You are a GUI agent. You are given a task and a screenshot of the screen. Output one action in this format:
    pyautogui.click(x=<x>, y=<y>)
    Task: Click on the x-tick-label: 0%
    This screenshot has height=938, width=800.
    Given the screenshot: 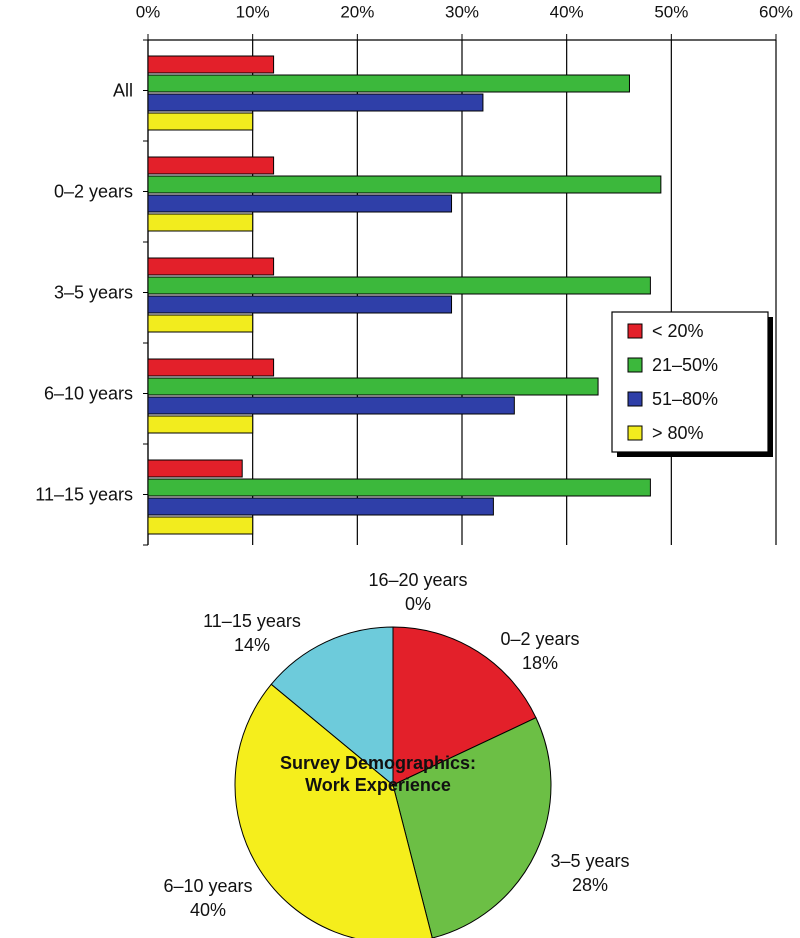 What is the action you would take?
    pyautogui.click(x=148, y=11)
    